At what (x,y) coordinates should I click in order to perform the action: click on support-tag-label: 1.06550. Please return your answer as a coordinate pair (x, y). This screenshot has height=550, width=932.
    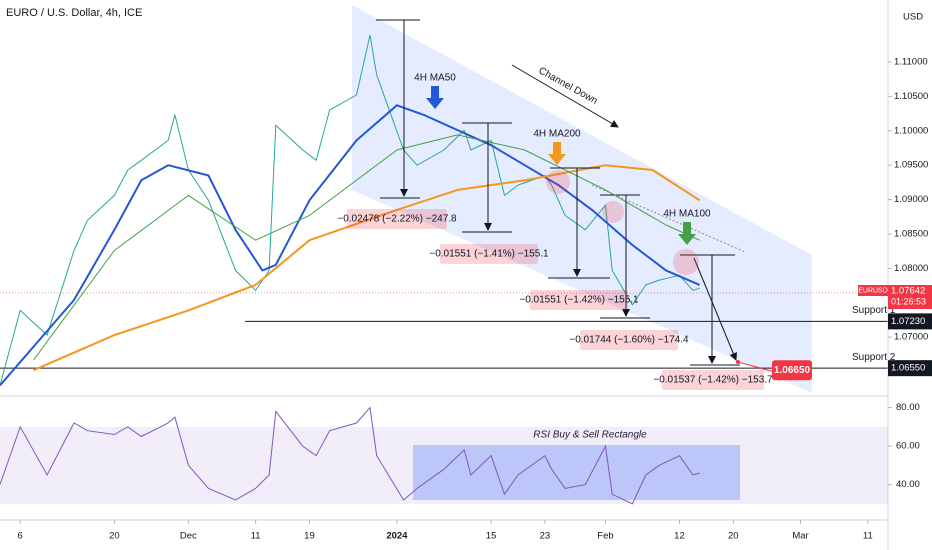
    Looking at the image, I should click on (908, 368).